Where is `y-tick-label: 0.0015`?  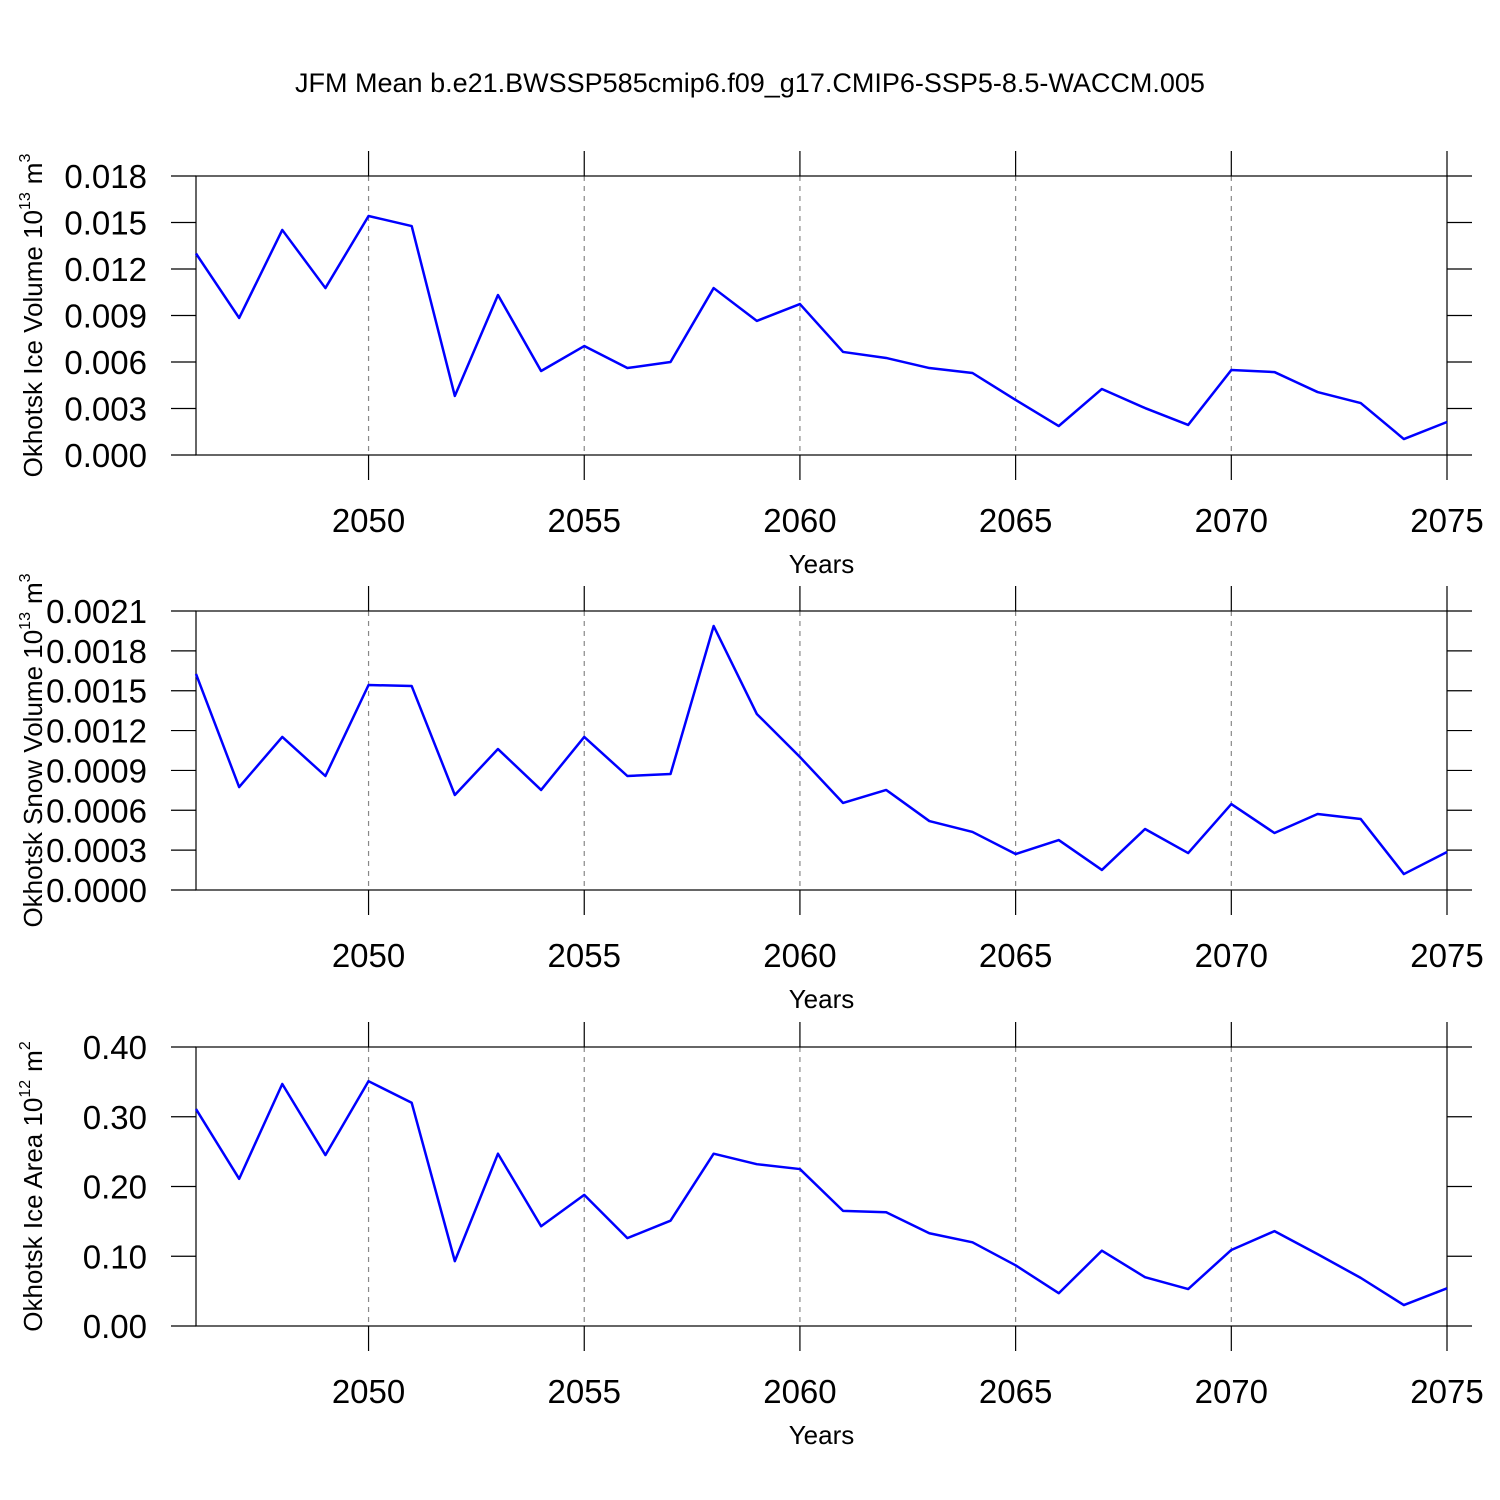
y-tick-label: 0.0015 is located at coordinates (96, 691).